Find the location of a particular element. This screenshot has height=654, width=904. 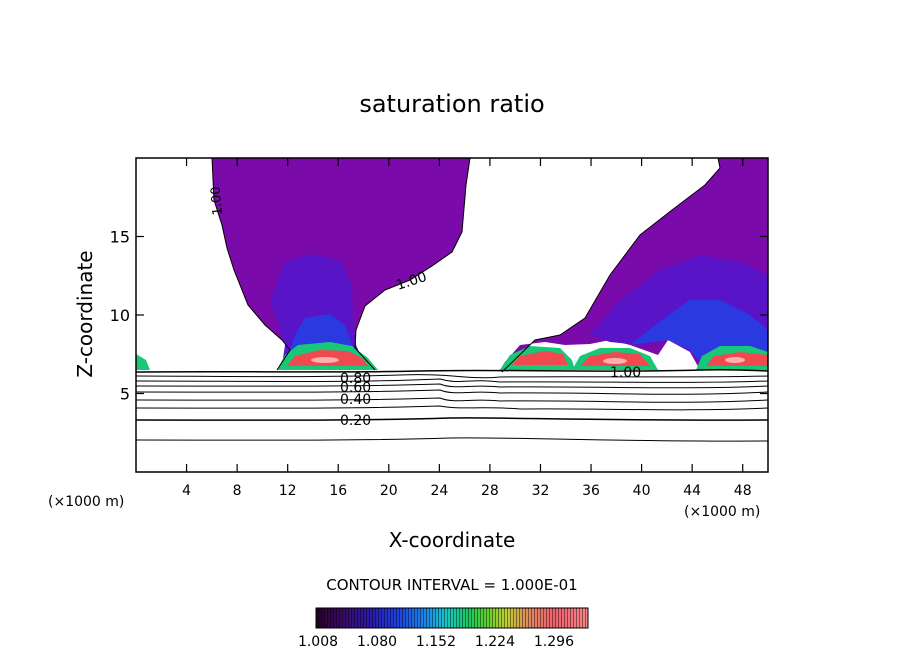

contour-label: 0.20 is located at coordinates (355, 421).